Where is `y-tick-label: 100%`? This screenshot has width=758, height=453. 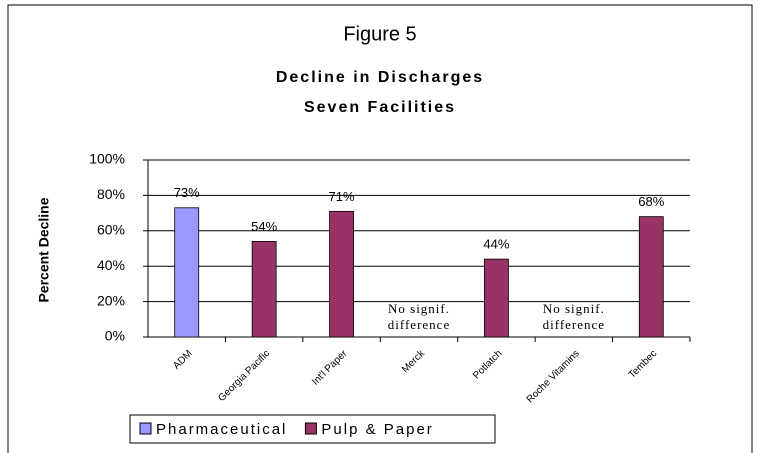
y-tick-label: 100% is located at coordinates (107, 159).